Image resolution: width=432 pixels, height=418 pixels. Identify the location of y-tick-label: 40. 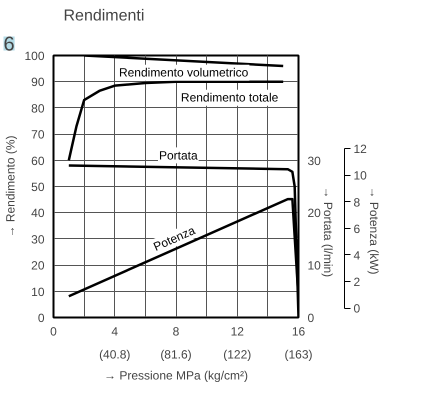
(38, 213).